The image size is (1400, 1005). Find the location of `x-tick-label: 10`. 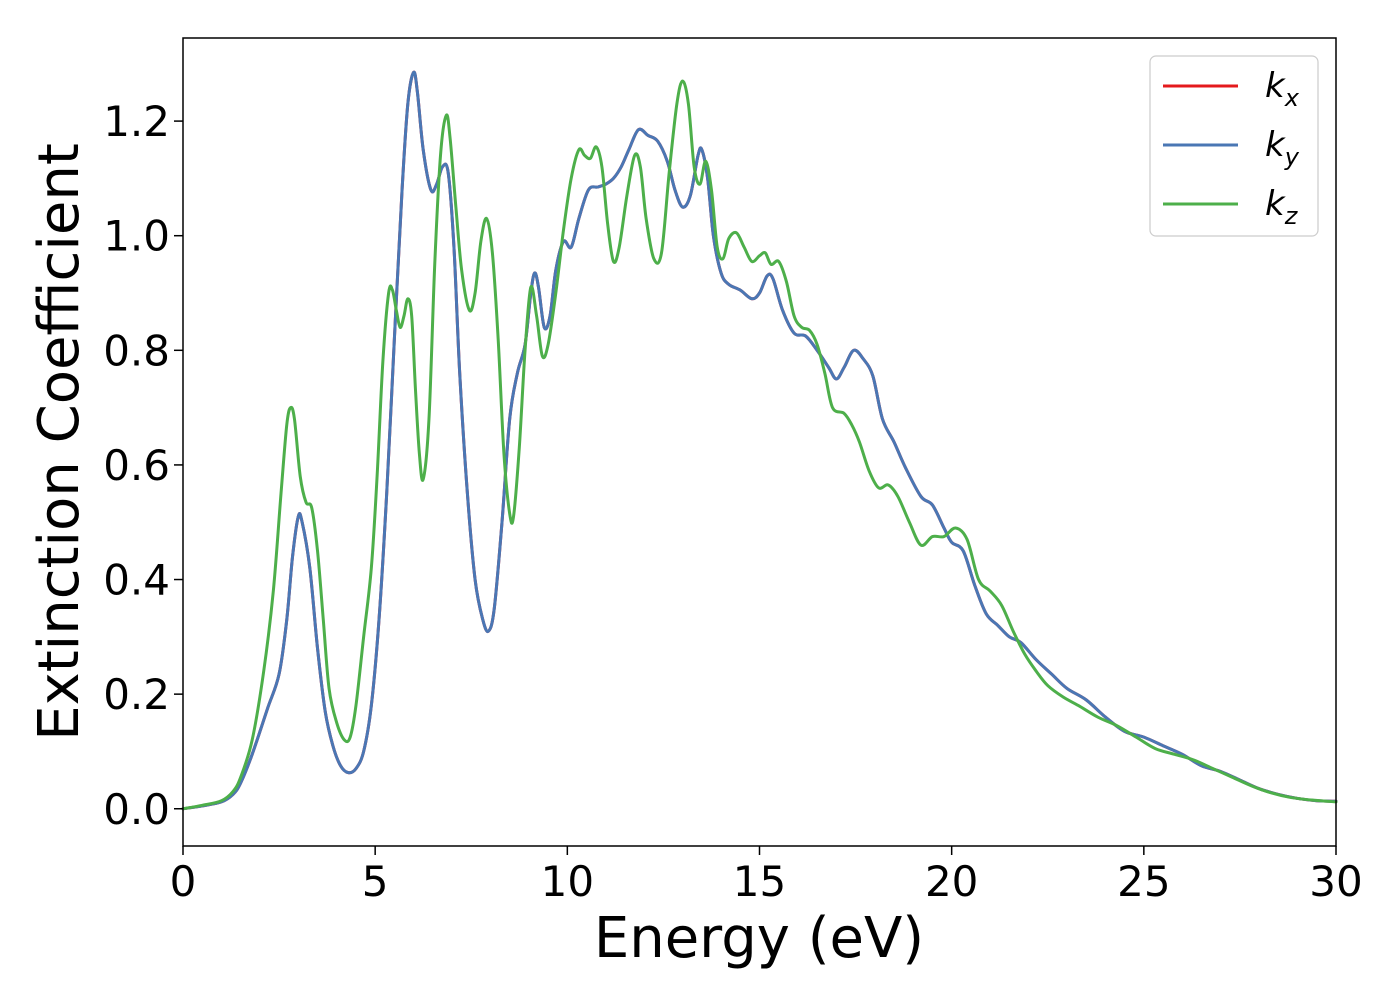

x-tick-label: 10 is located at coordinates (567, 881).